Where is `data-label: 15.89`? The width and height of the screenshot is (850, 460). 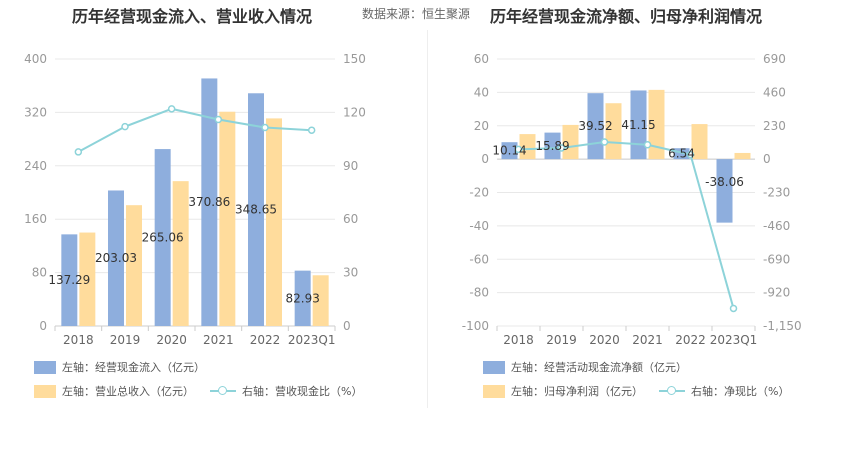 data-label: 15.89 is located at coordinates (552, 146).